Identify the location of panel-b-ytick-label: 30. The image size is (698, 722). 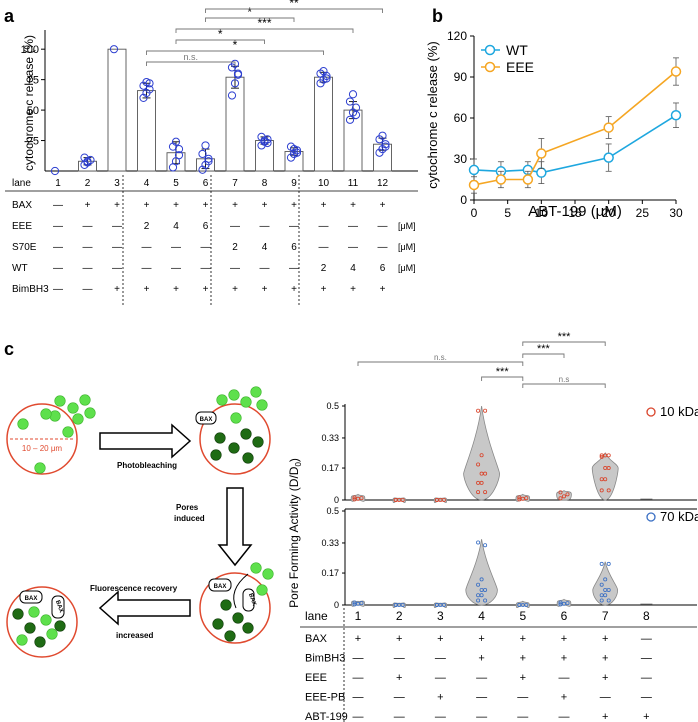
(461, 159).